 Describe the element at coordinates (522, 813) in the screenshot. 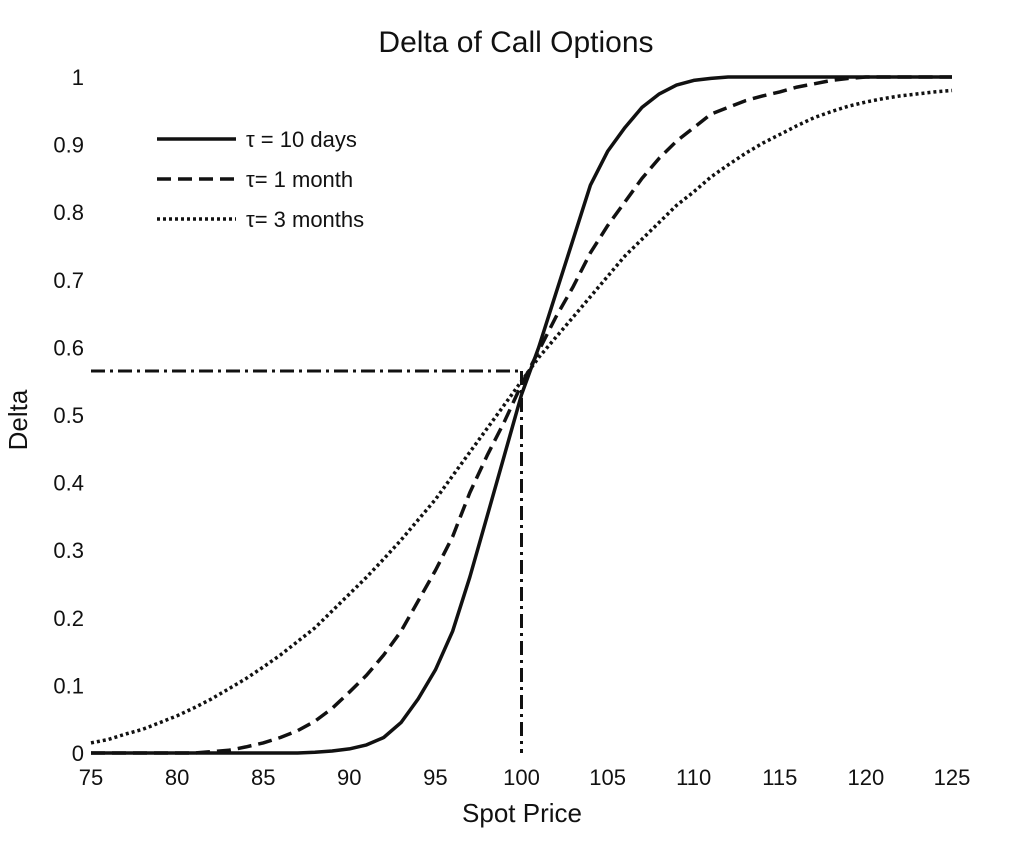

I see `x-axis-label: Spot Price` at that location.